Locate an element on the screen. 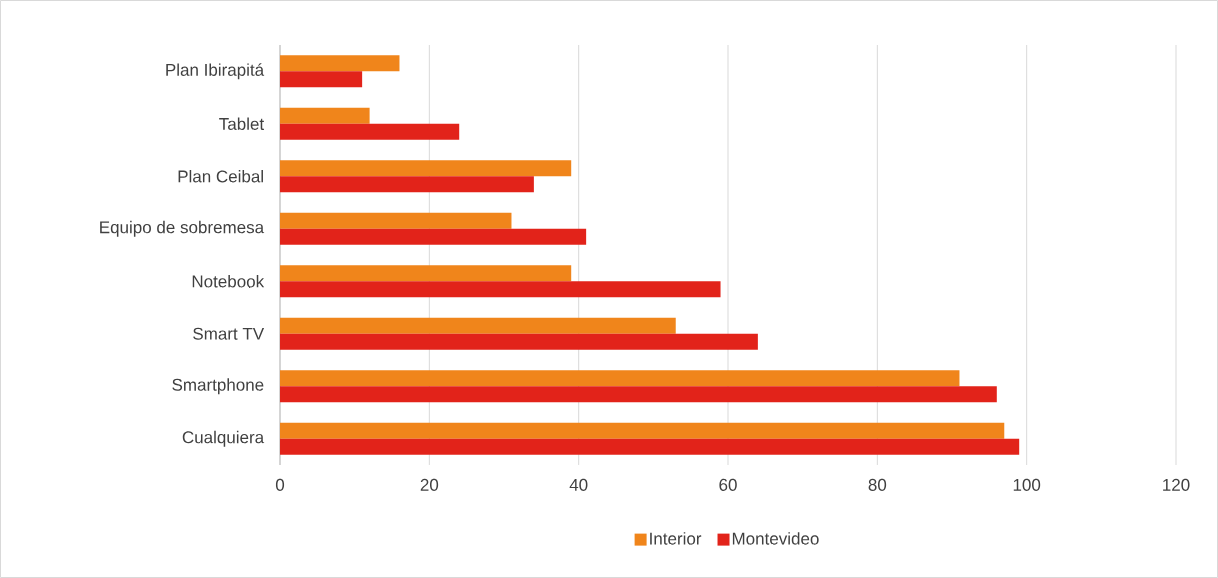  x-tick-label: 120 is located at coordinates (1176, 484).